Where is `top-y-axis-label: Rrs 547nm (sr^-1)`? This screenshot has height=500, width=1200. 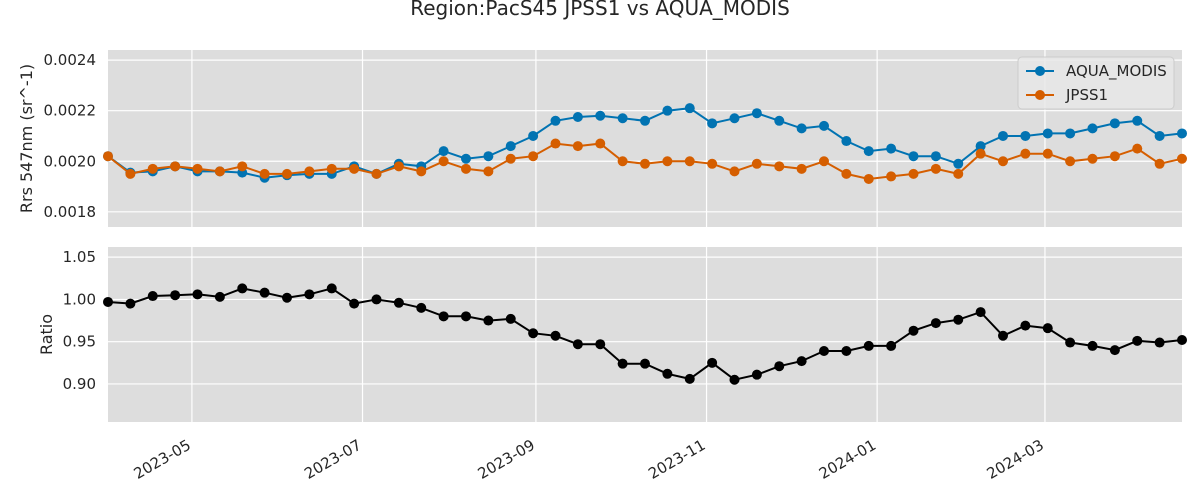
top-y-axis-label: Rrs 547nm (sr^-1) is located at coordinates (26, 138).